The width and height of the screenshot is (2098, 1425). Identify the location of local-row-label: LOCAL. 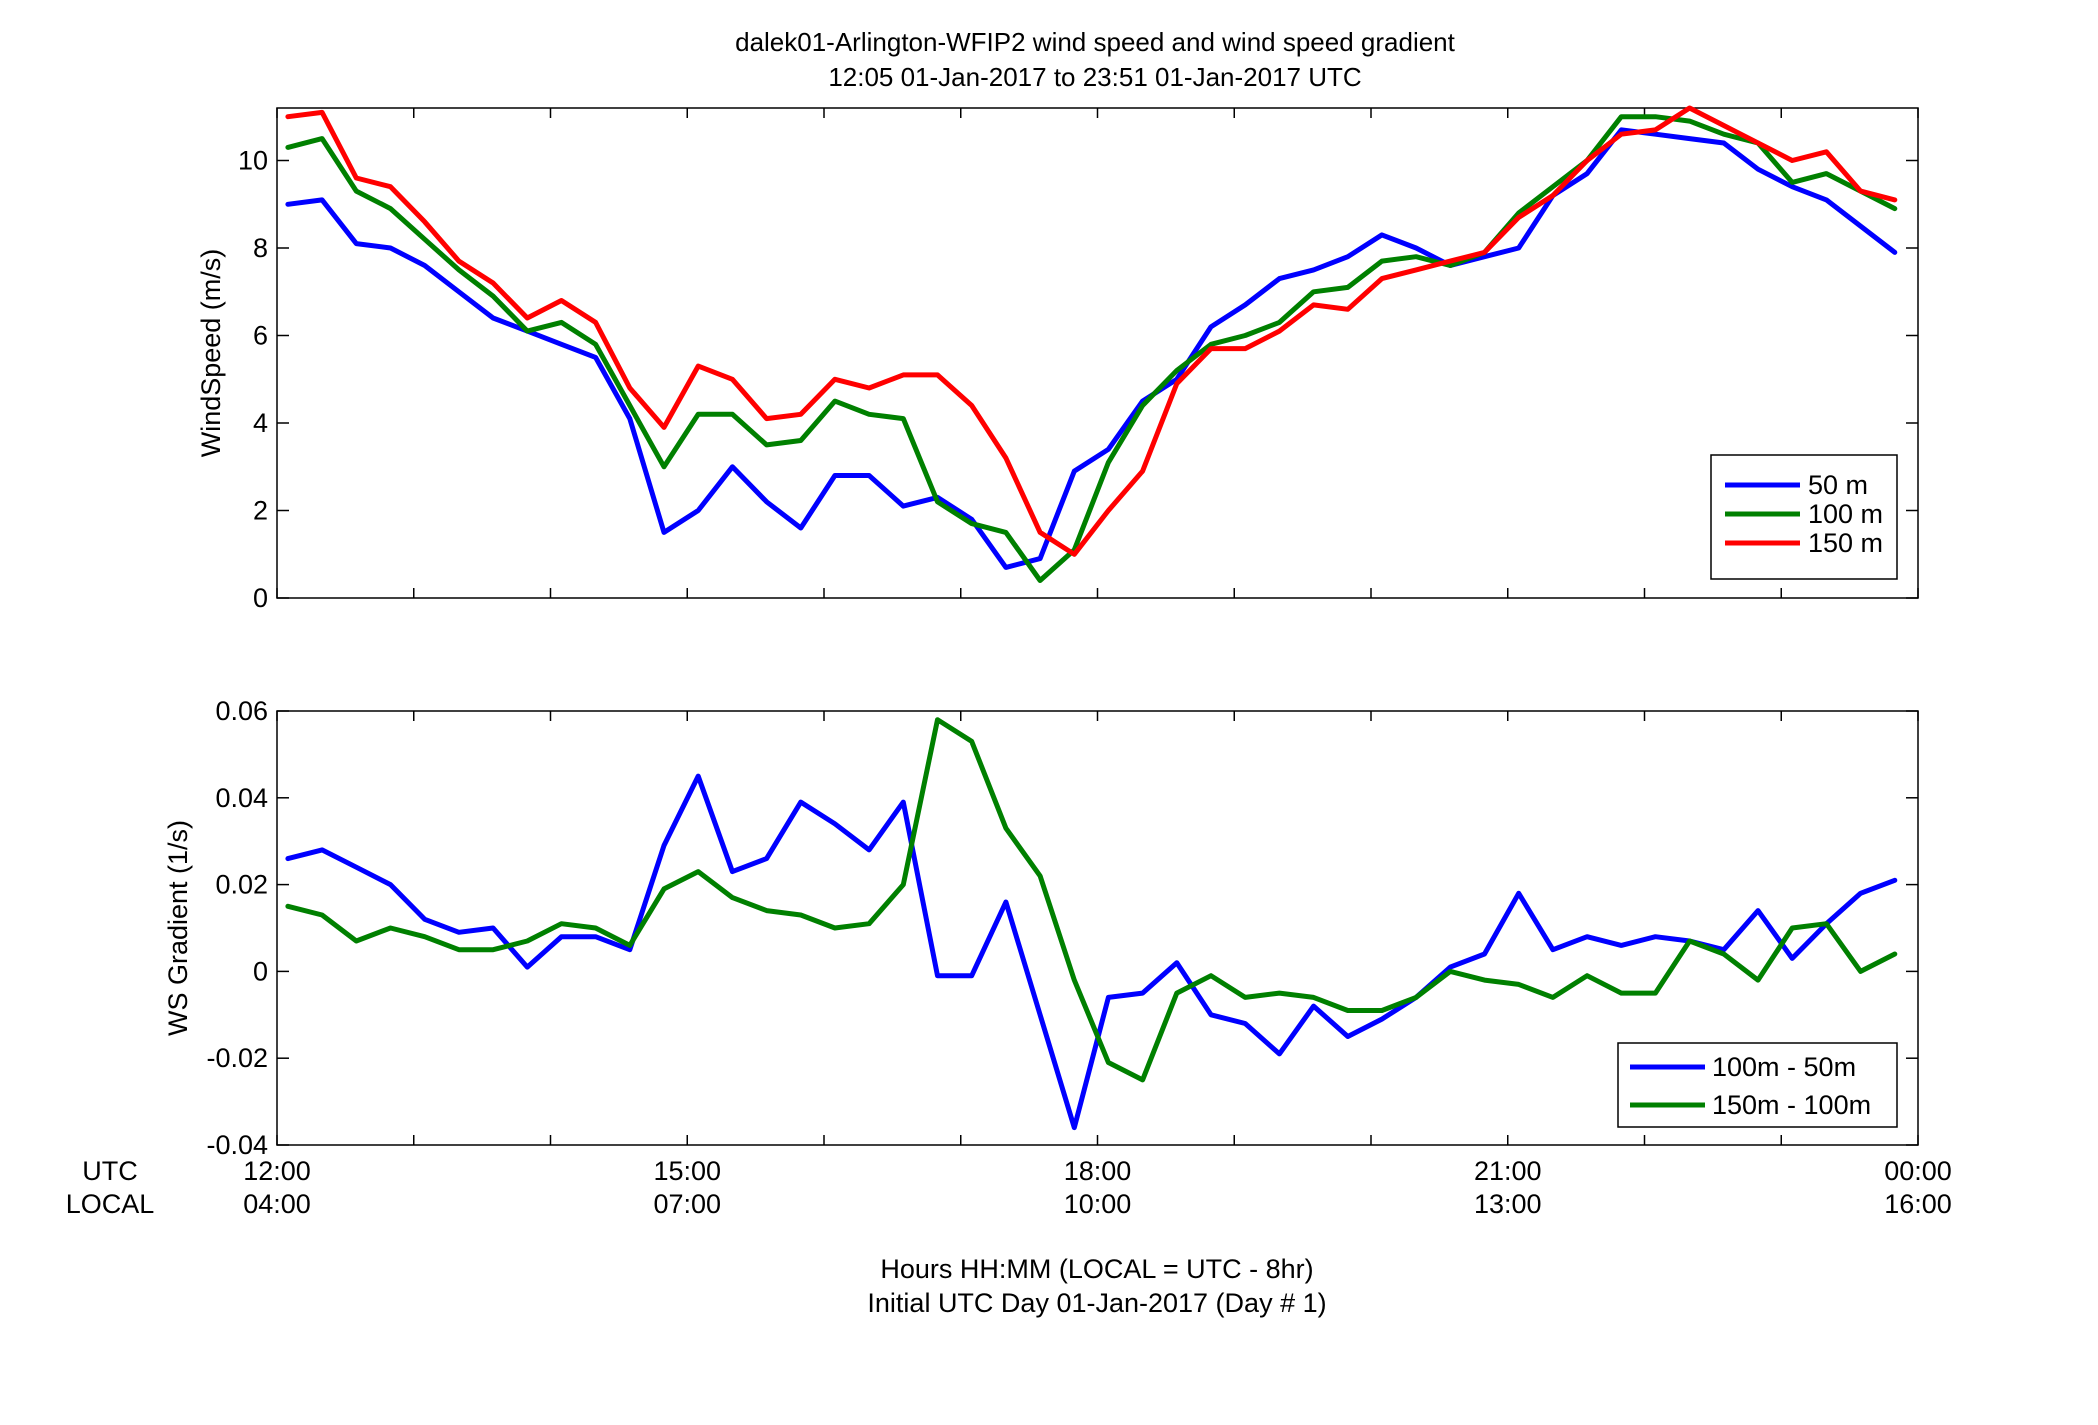
(110, 1204).